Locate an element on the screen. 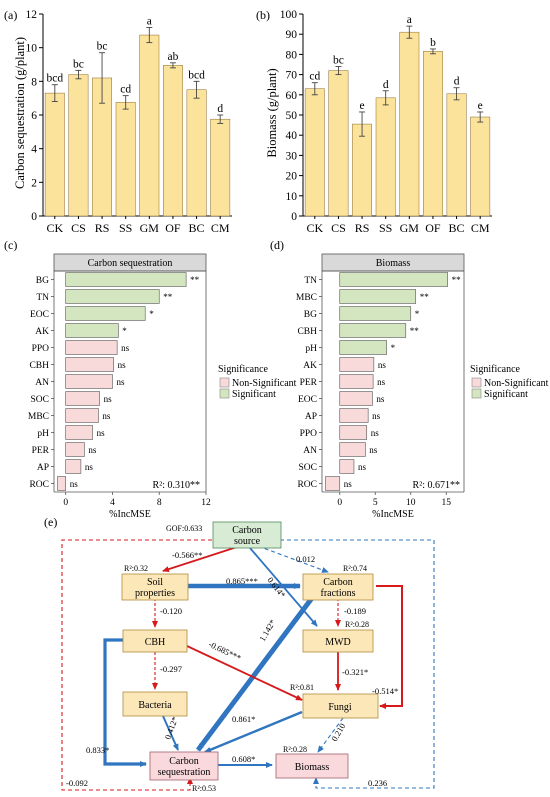 This screenshot has width=550, height=797. node-carbon-fractions-label: fractions is located at coordinates (338, 593).